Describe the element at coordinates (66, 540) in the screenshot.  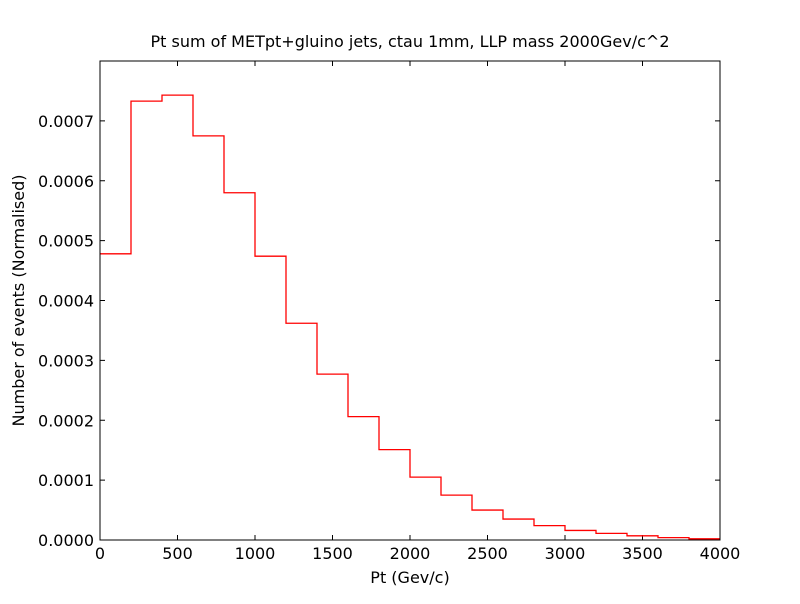
I see `y-tick-label: 0.0000` at that location.